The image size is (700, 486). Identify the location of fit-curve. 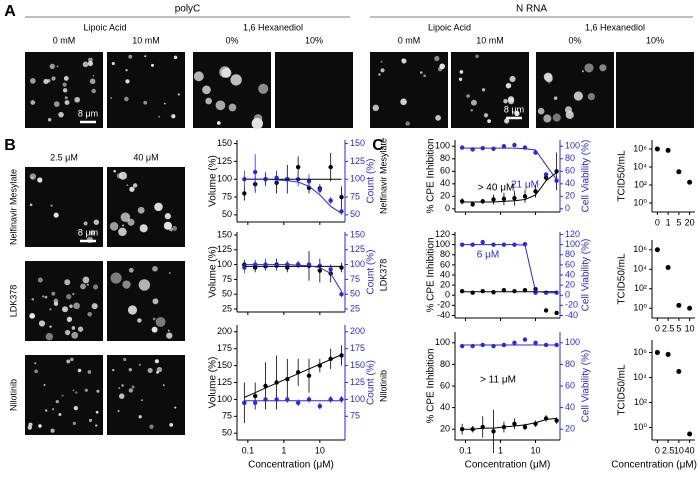
(293, 376).